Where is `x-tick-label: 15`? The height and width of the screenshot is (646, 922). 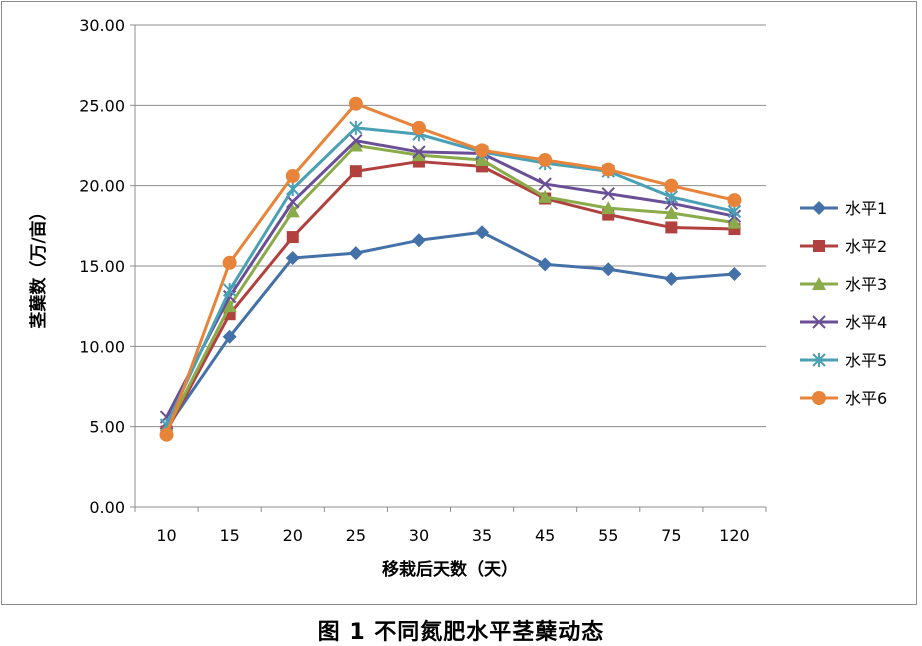
x-tick-label: 15 is located at coordinates (229, 535).